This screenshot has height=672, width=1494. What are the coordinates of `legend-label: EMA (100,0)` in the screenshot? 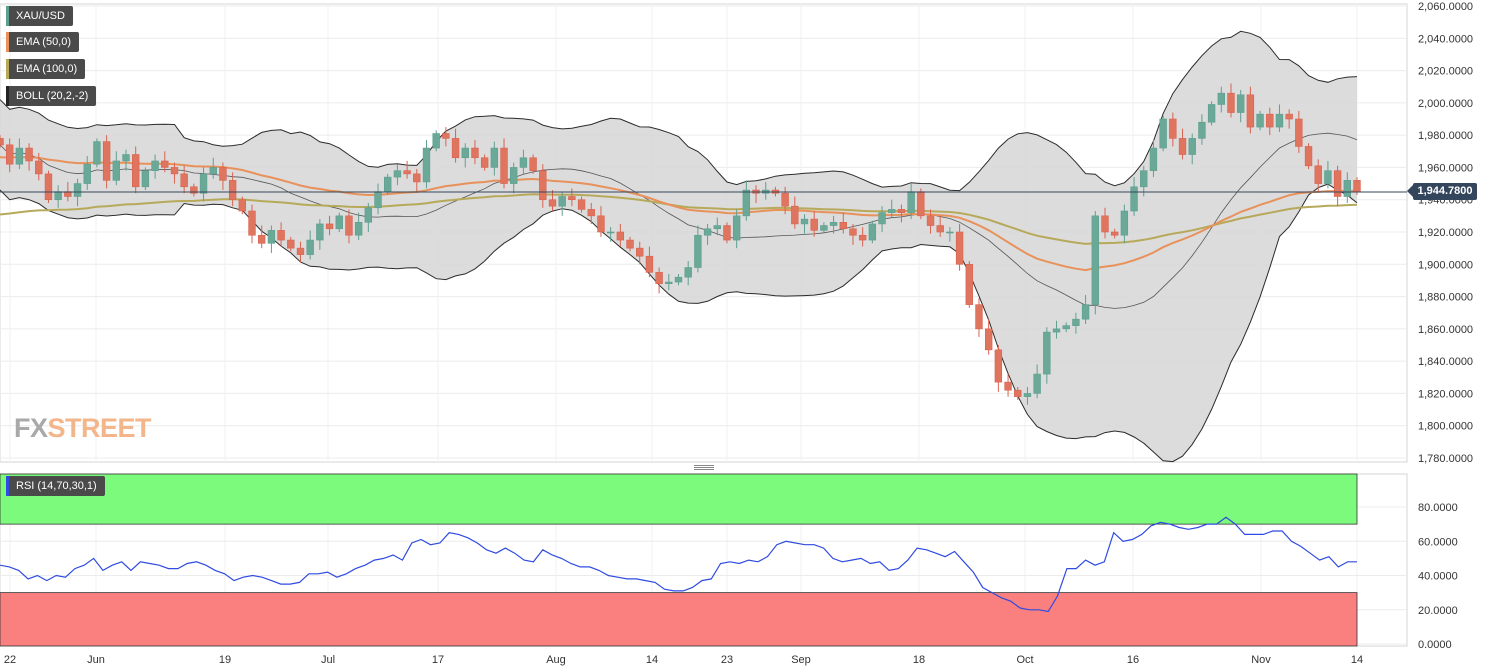 It's located at (47, 69).